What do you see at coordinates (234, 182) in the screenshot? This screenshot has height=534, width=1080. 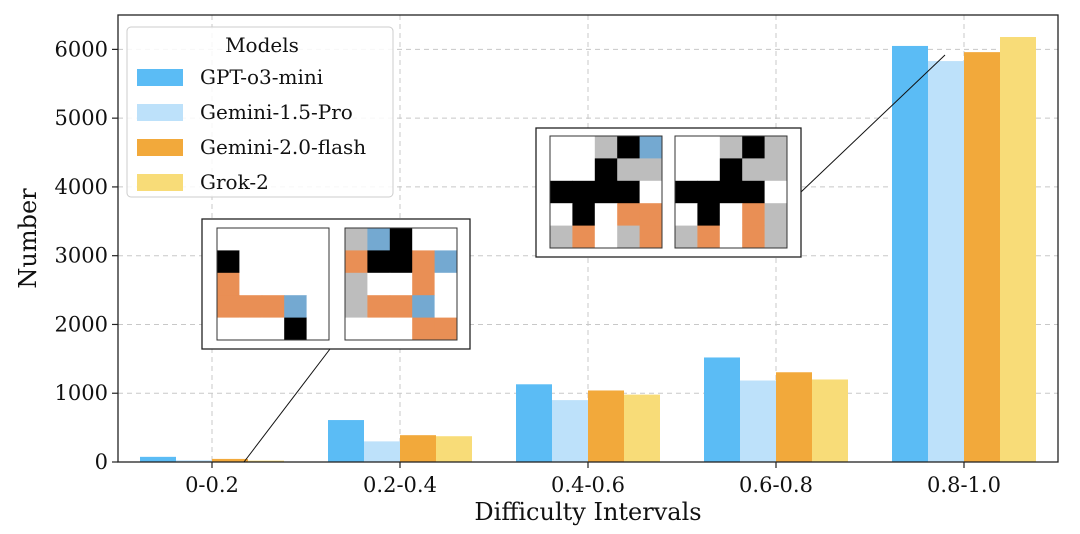 I see `legend-label: Grok-2` at bounding box center [234, 182].